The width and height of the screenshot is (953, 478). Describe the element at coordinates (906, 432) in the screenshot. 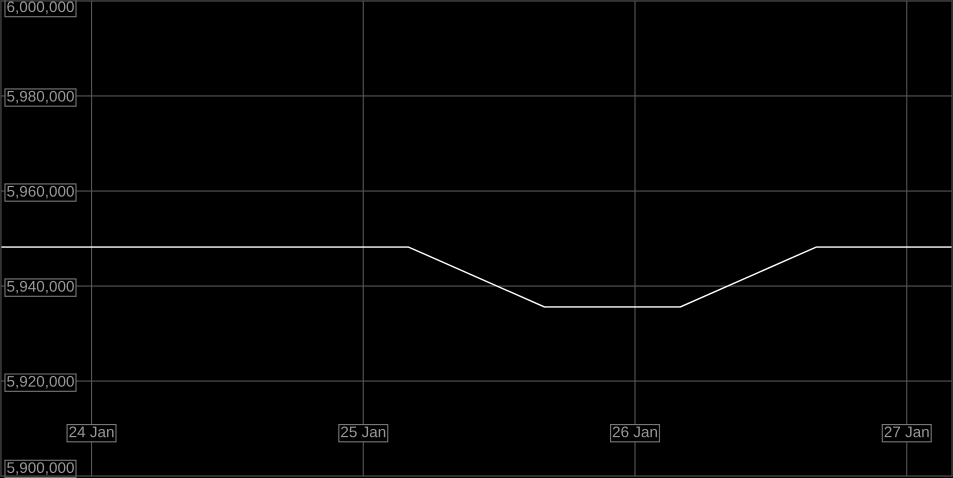

I see `x-tick-label: 27 Jan` at that location.